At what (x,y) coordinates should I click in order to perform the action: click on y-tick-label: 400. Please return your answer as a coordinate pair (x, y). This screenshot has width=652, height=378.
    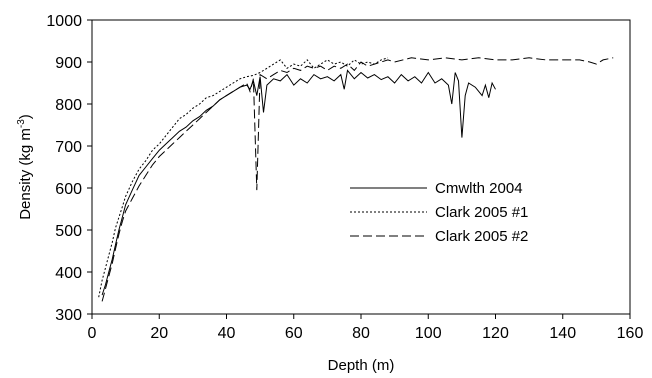
    Looking at the image, I should click on (68, 273).